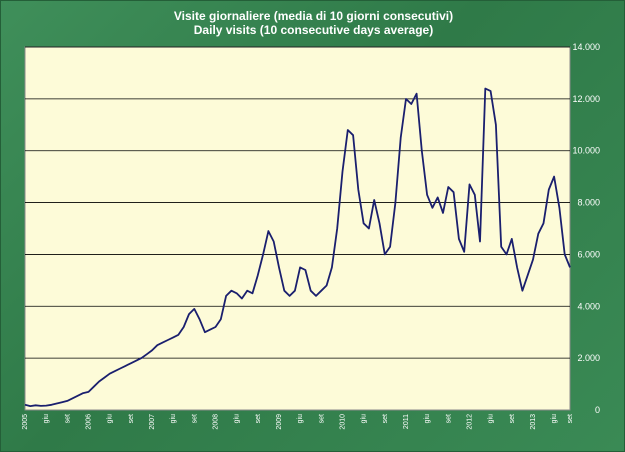 Image resolution: width=625 pixels, height=452 pixels. Describe the element at coordinates (588, 254) in the screenshot. I see `y-tick-label: 6.000` at that location.